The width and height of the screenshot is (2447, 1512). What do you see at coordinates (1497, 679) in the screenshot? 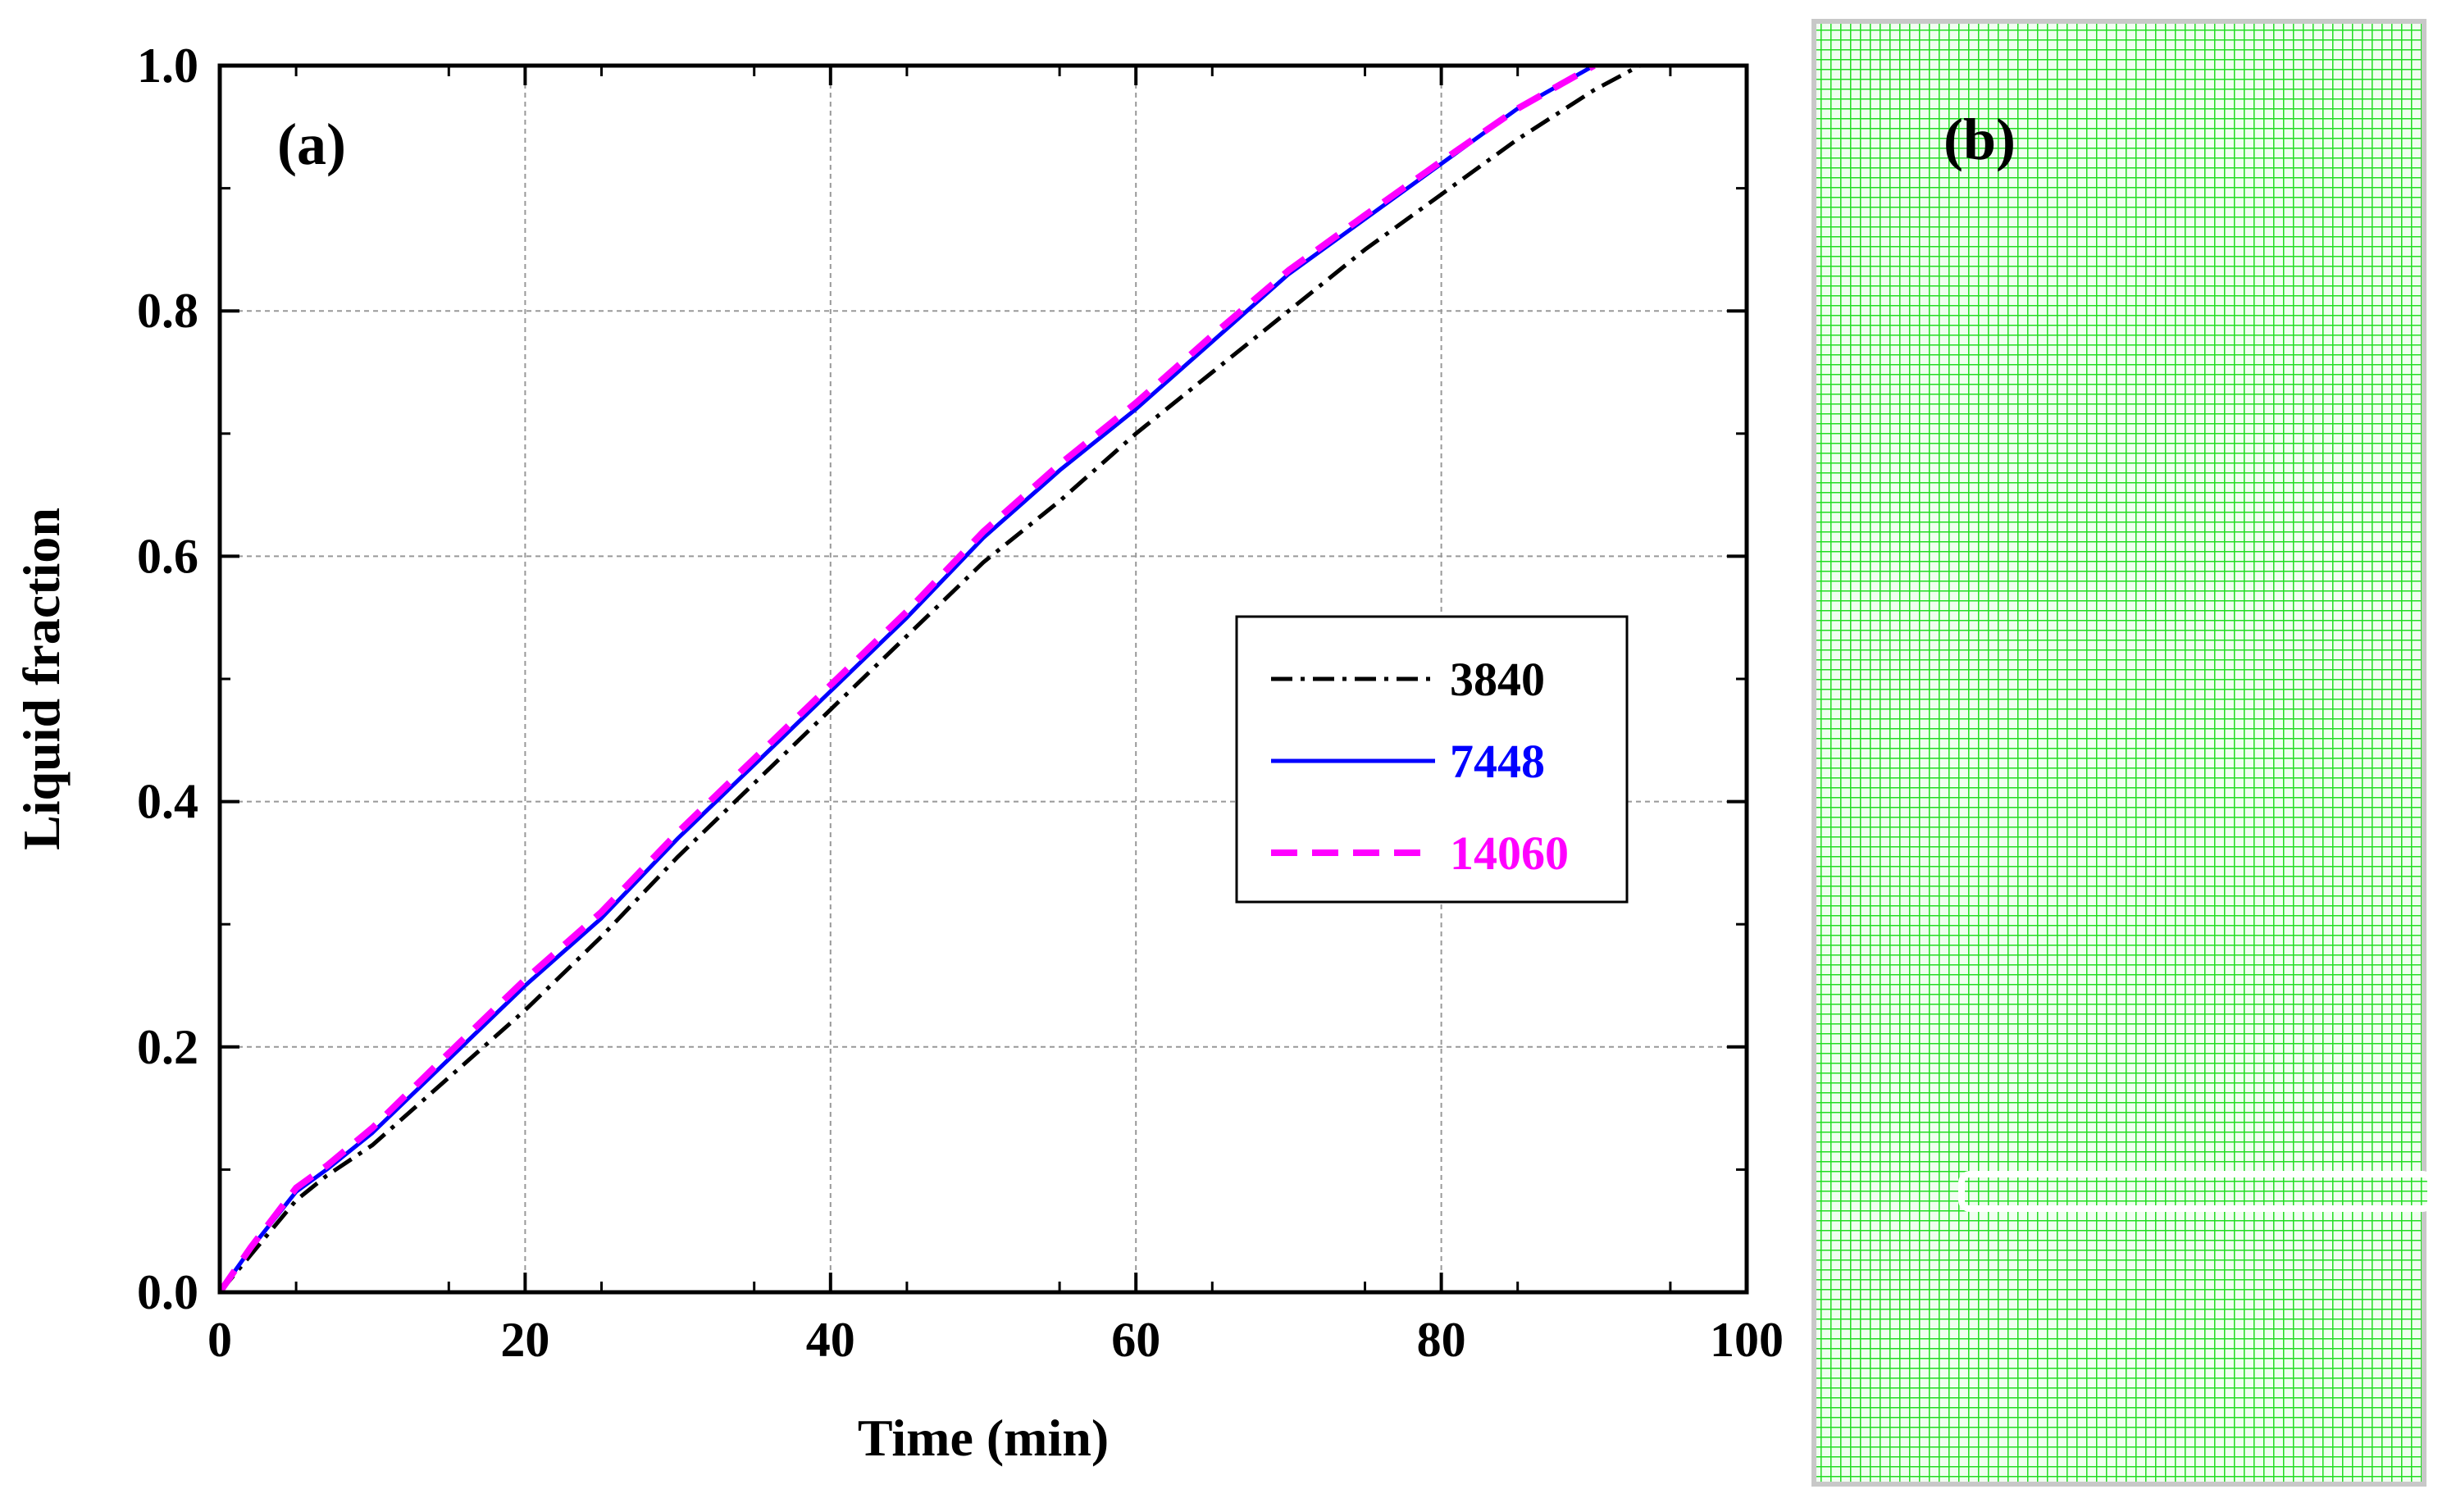
I see `legend-label-3840: 3840` at bounding box center [1497, 679].